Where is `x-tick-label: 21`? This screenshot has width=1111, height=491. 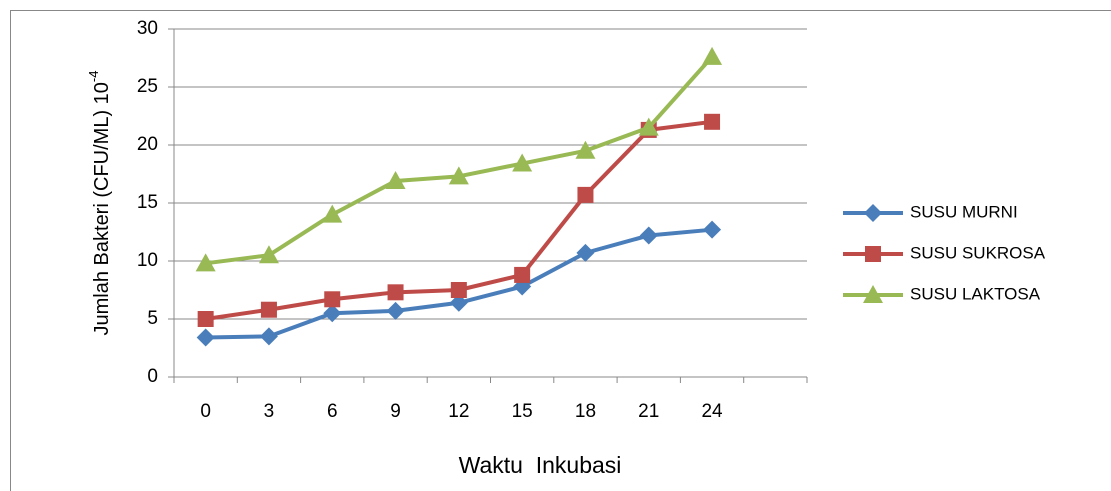 x-tick-label: 21 is located at coordinates (648, 411).